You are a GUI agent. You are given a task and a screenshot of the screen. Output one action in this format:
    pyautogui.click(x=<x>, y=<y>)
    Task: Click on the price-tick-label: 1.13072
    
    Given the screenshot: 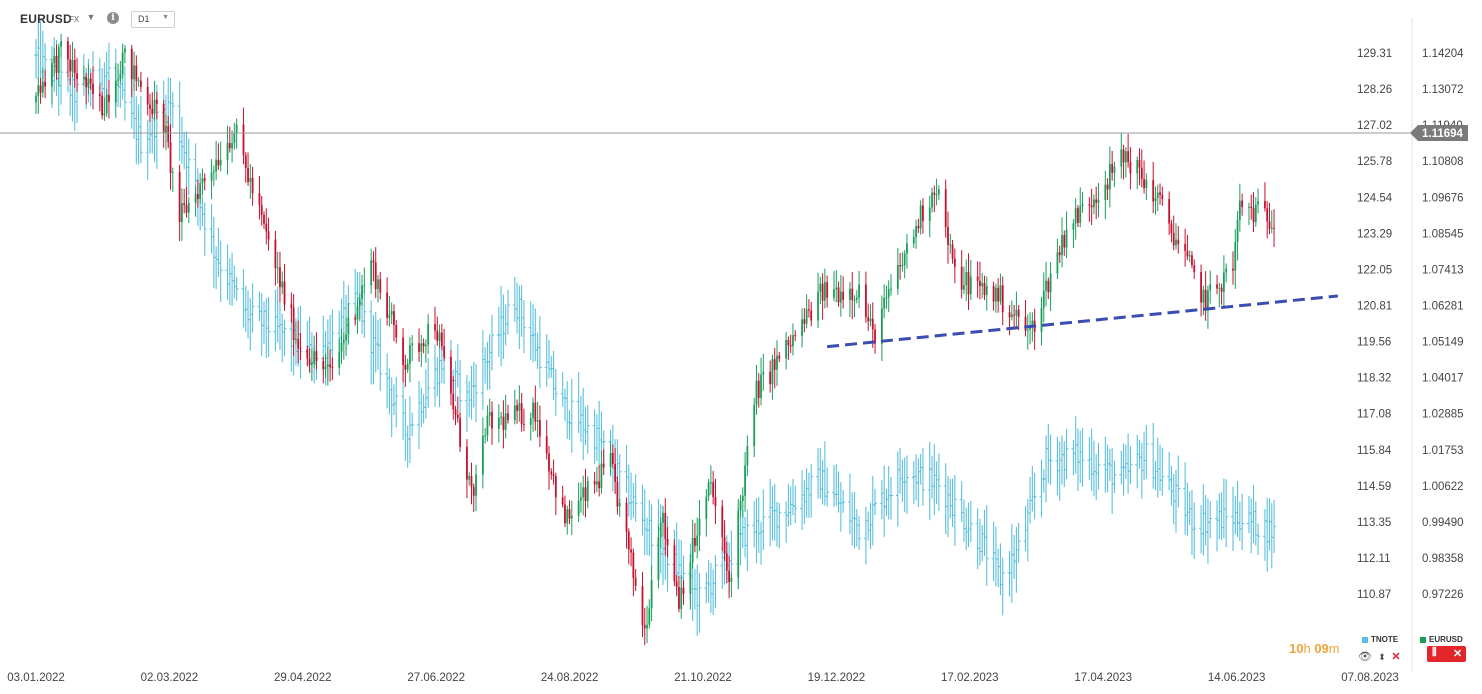 What is the action you would take?
    pyautogui.click(x=1443, y=90)
    